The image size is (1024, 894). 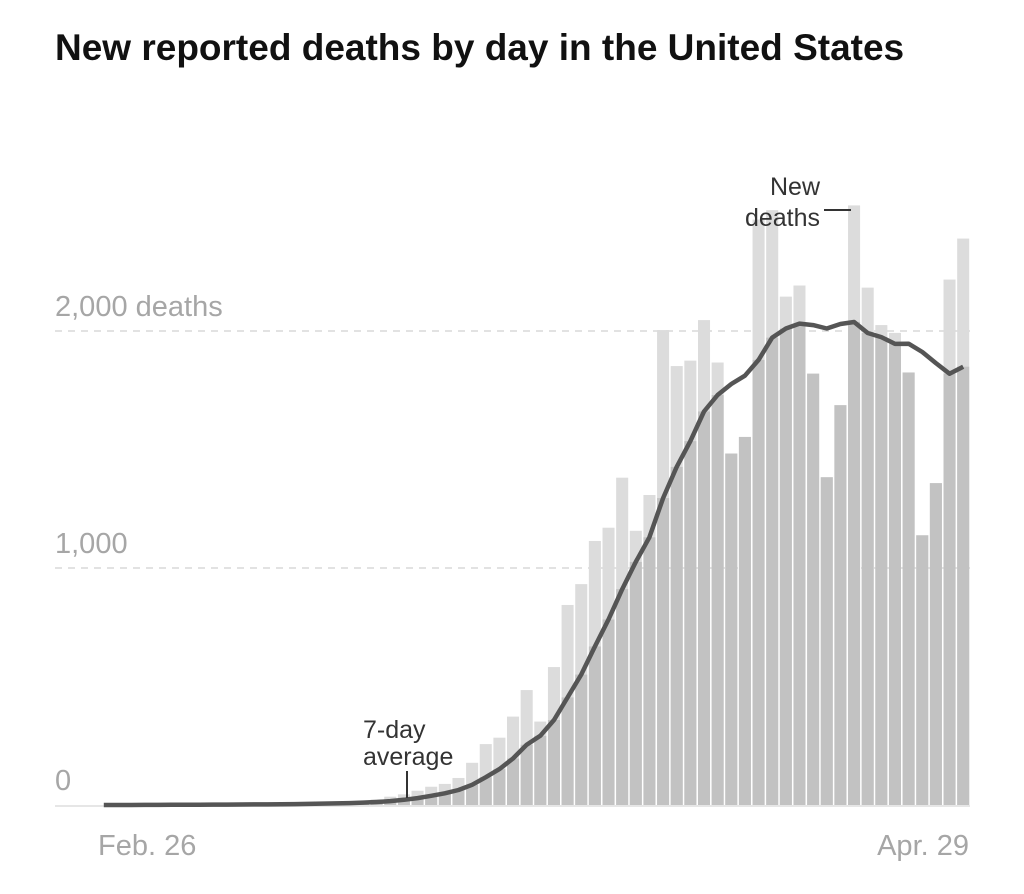 What do you see at coordinates (795, 187) in the screenshot?
I see `bars-annotation-label: New` at bounding box center [795, 187].